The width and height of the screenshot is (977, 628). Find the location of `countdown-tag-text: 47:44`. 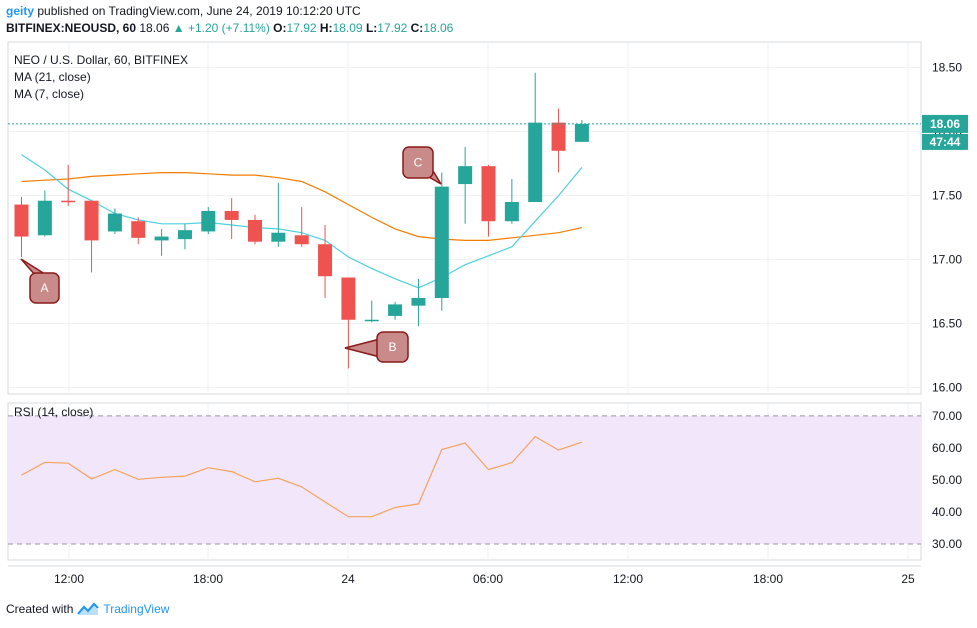

countdown-tag-text: 47:44 is located at coordinates (945, 142).